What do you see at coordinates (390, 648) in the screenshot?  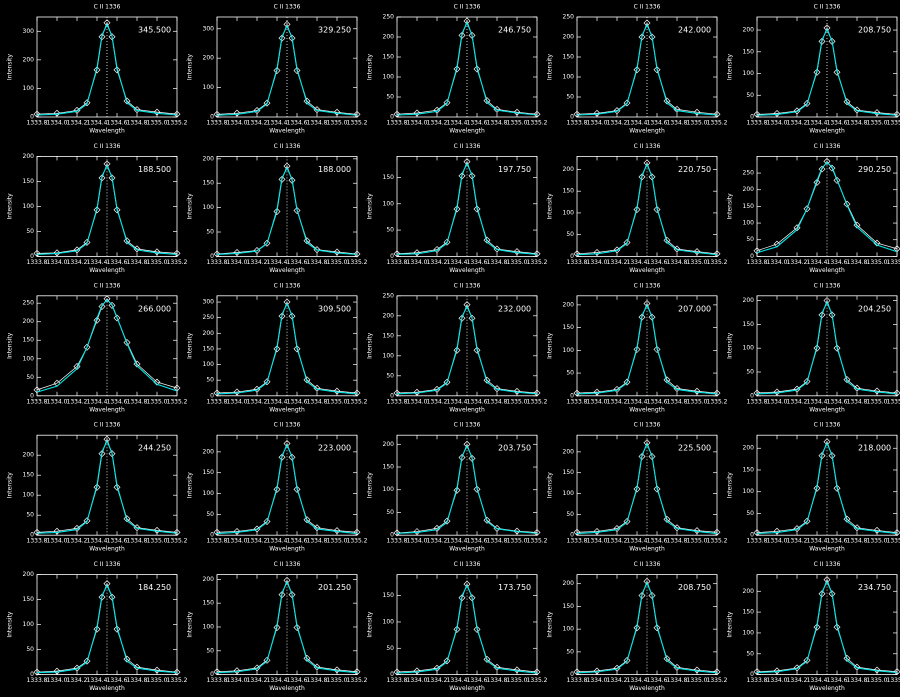 I see `y-tick-label: 50` at bounding box center [390, 648].